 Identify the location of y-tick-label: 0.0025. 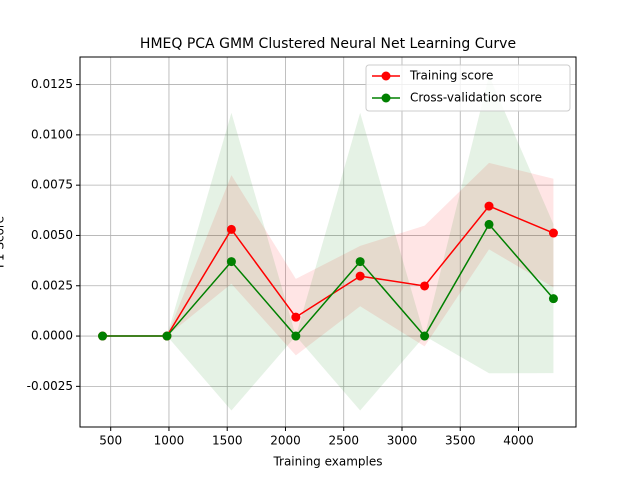
(52, 285).